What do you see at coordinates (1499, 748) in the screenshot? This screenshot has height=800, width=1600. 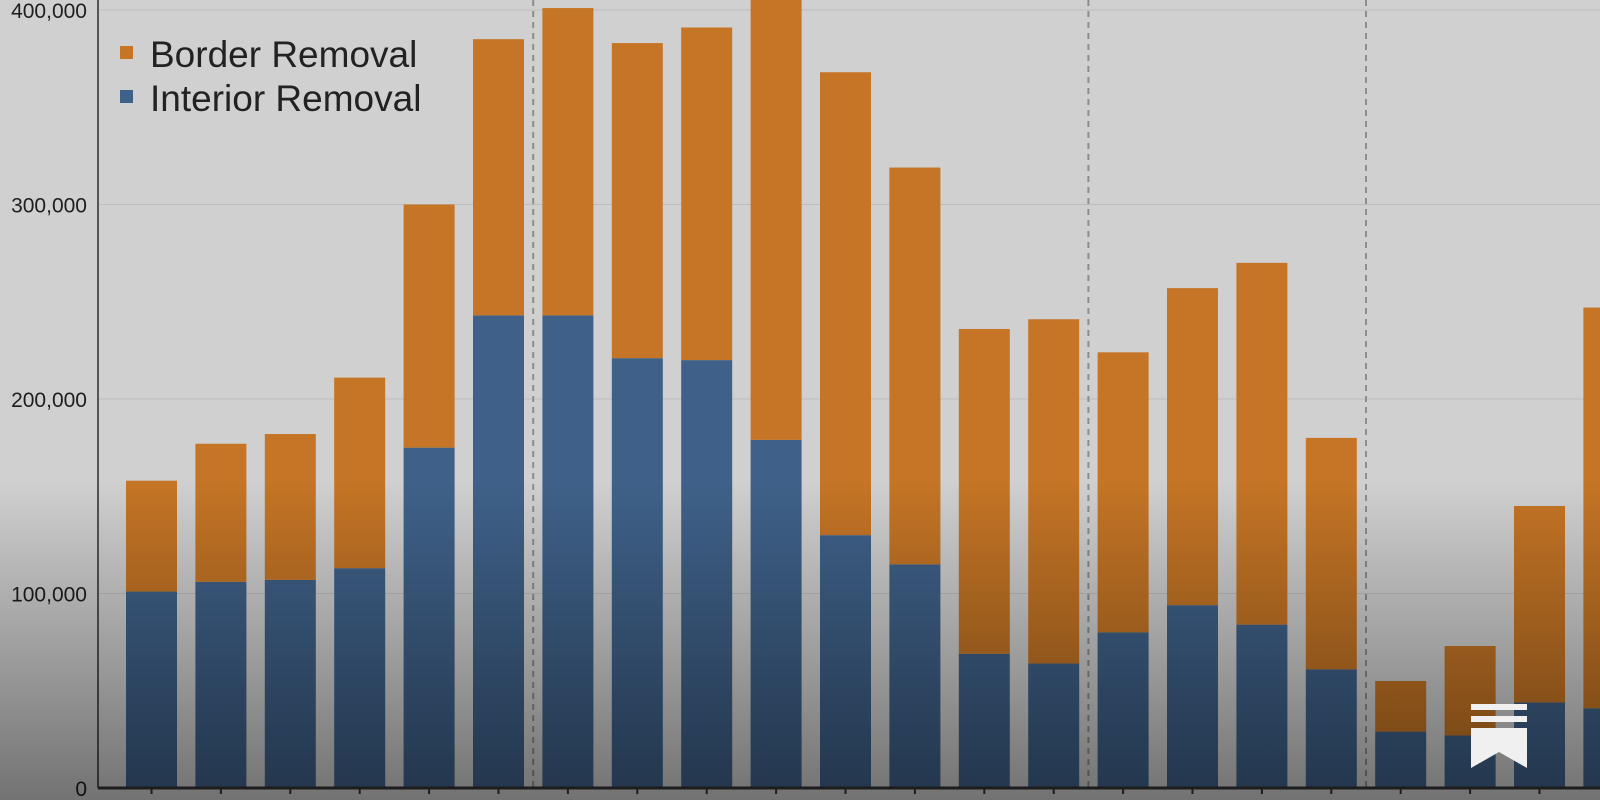 I see `bookmark-icon-ribbon` at bounding box center [1499, 748].